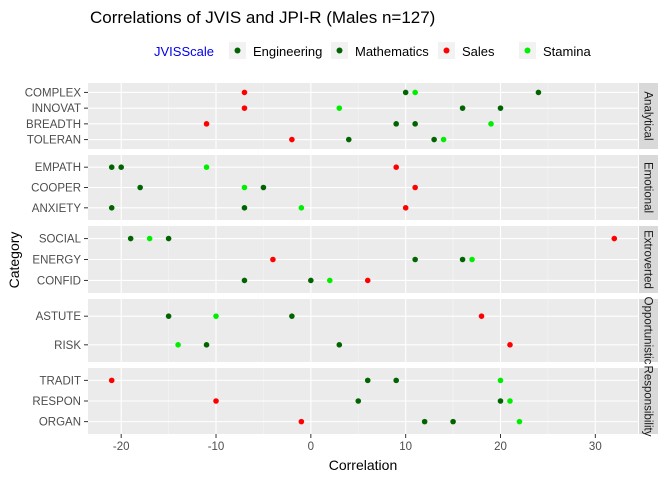 The height and width of the screenshot is (485, 672). I want to click on point-tradit-stamina, so click(500, 380).